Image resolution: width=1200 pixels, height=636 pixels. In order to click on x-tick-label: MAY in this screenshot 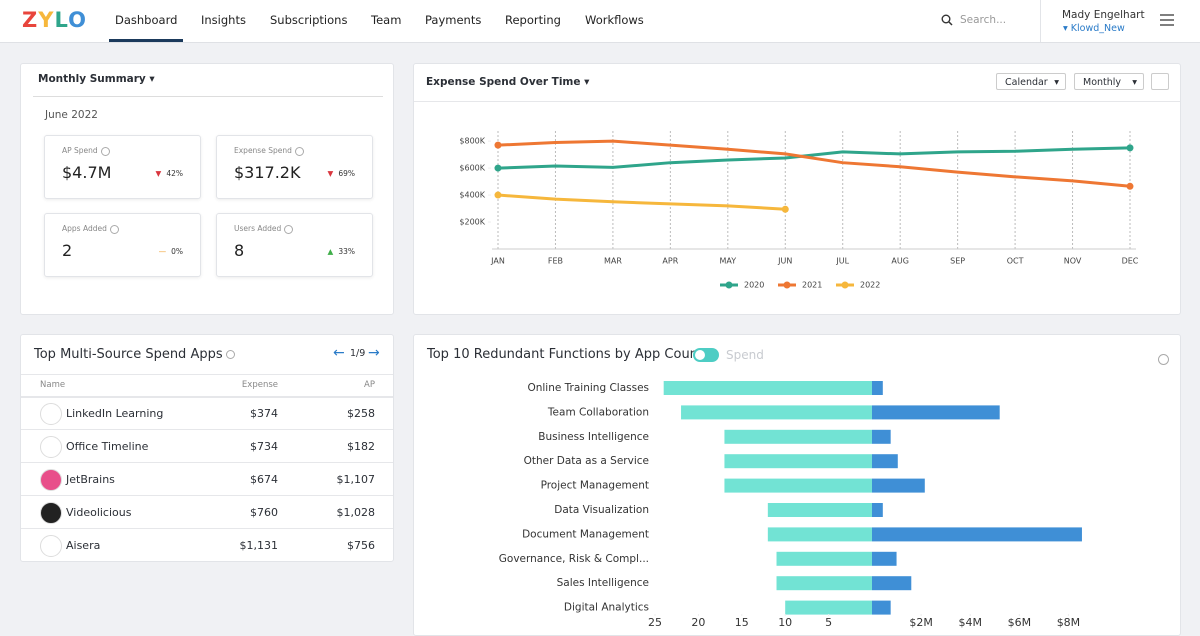, I will do `click(727, 261)`.